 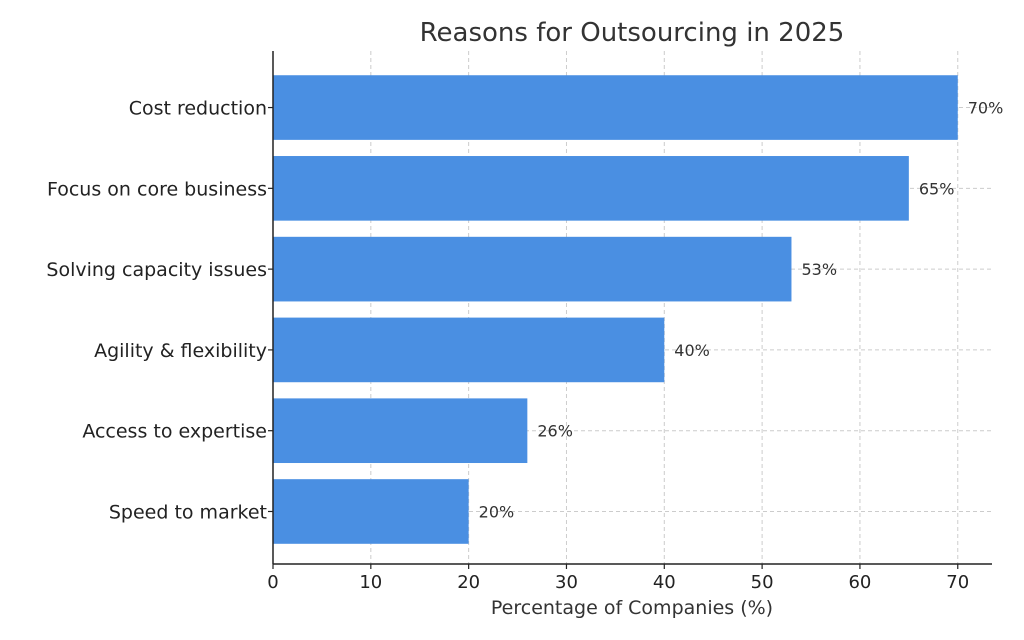 I want to click on x-tick-label: 20, so click(x=468, y=582).